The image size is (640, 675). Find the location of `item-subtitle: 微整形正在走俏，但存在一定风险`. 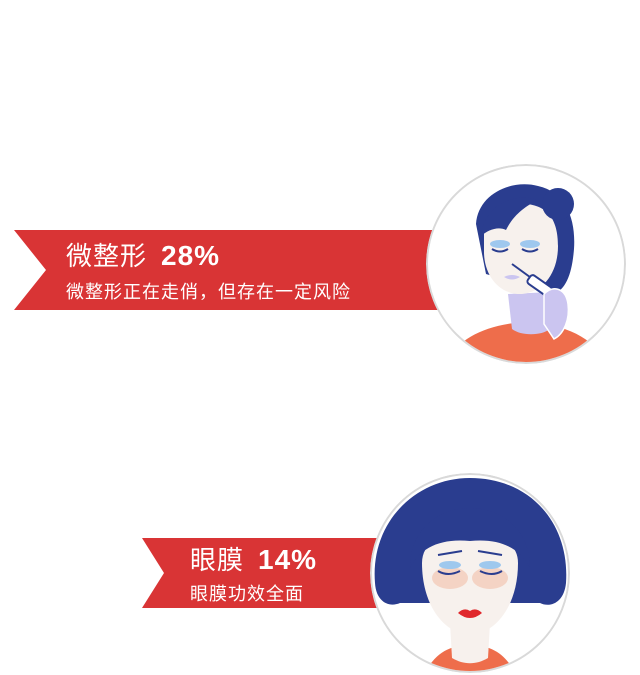

item-subtitle: 微整形正在走俏，但存在一定风险 is located at coordinates (208, 292).